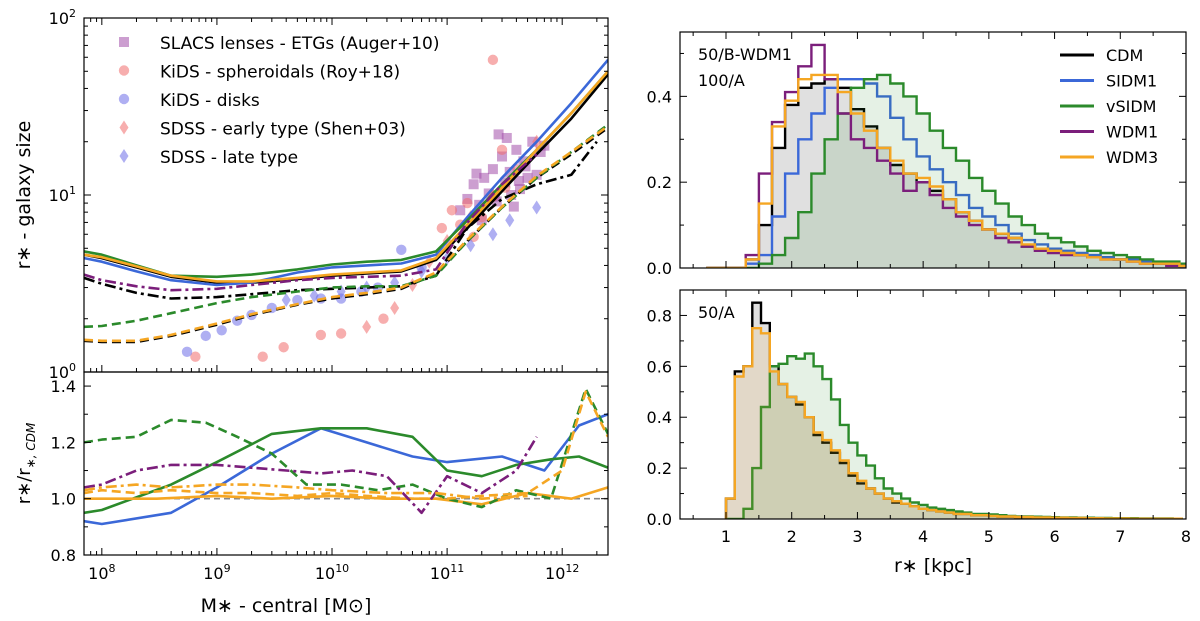 The height and width of the screenshot is (621, 1200). What do you see at coordinates (1132, 132) in the screenshot?
I see `legend-label: WDM1` at bounding box center [1132, 132].